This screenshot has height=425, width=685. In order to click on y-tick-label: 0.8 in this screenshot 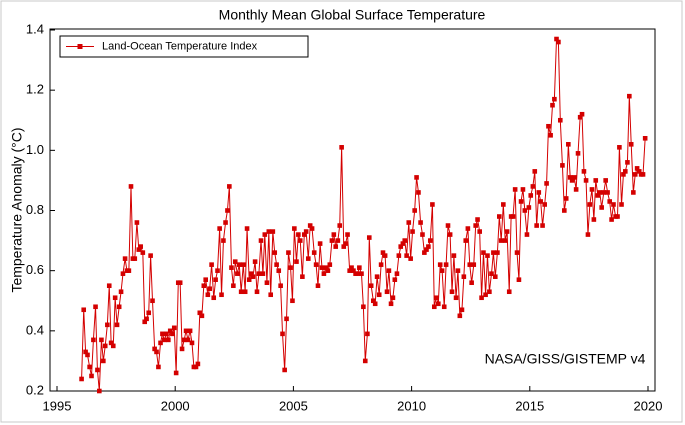, I will do `click(35, 209)`.